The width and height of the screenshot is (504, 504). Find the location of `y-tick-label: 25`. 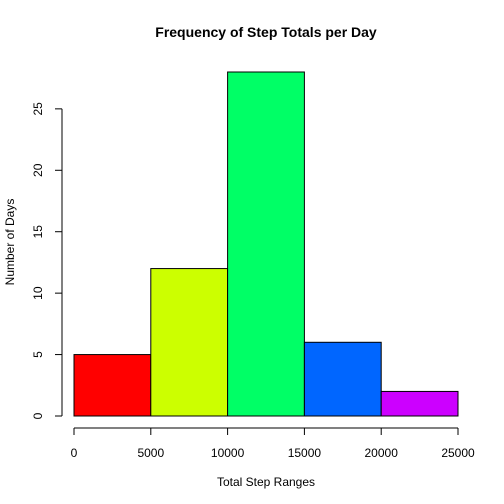

y-tick-label: 25 is located at coordinates (38, 109).